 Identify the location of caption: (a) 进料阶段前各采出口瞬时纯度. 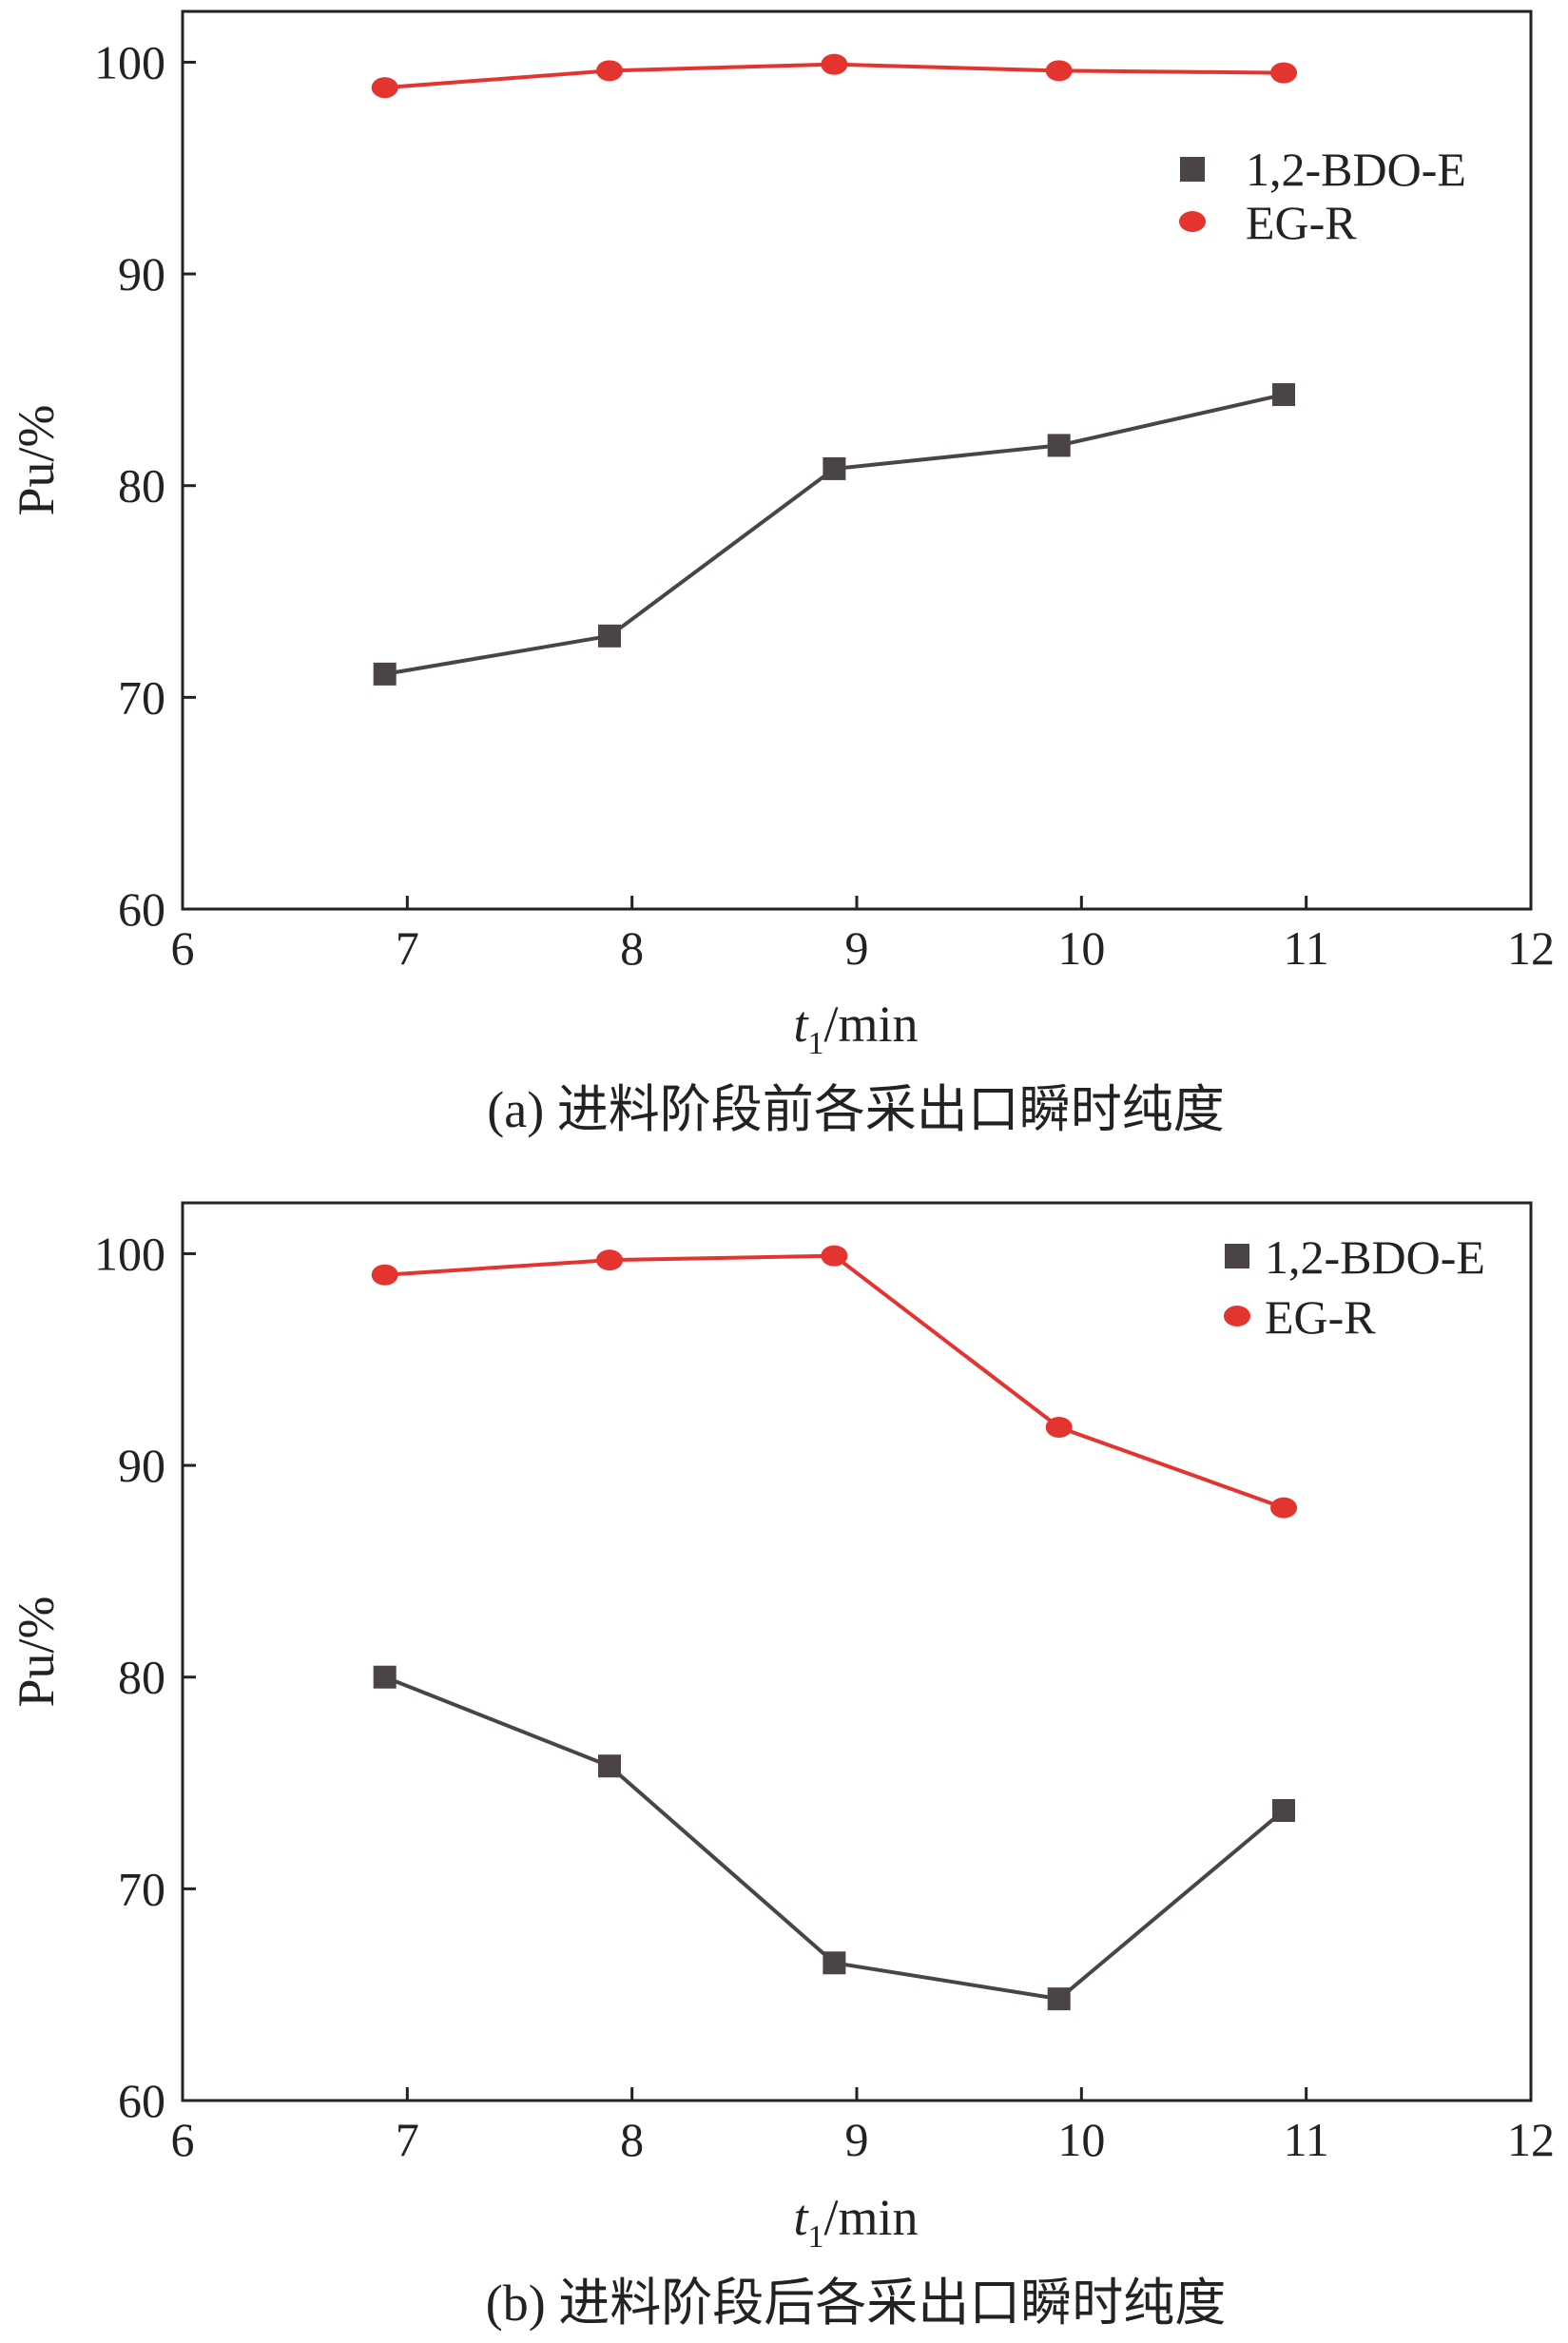
(855, 1109).